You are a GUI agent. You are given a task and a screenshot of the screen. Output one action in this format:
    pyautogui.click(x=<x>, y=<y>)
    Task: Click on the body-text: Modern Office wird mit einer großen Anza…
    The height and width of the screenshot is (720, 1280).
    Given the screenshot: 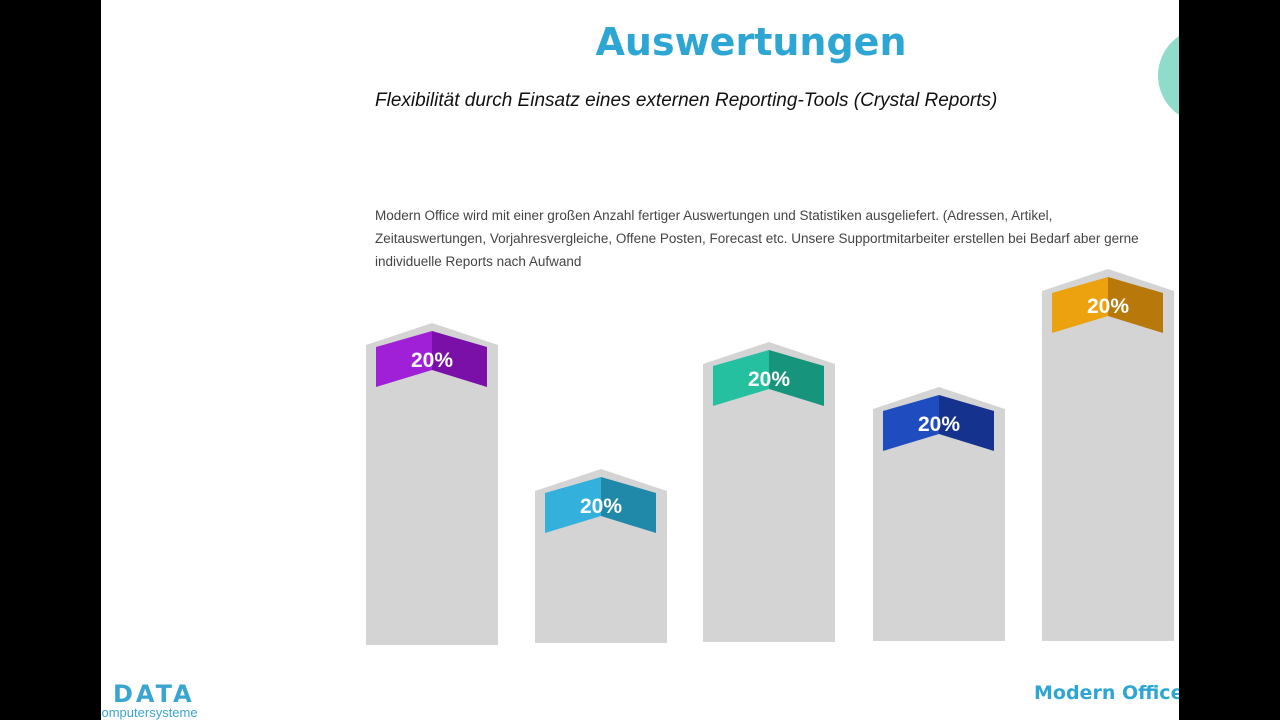 What is the action you would take?
    pyautogui.click(x=757, y=238)
    